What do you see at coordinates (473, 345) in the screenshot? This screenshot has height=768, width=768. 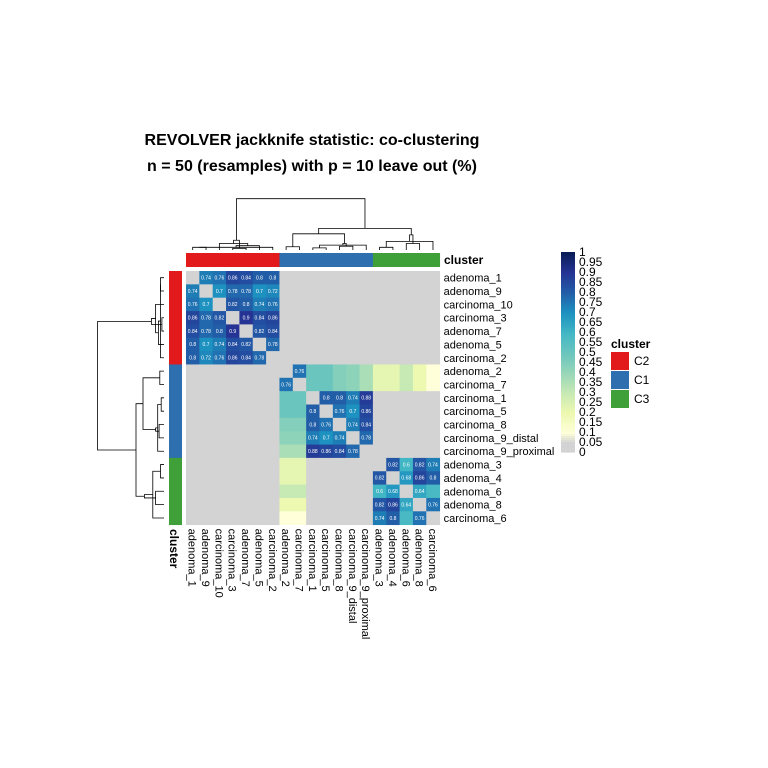 I see `row-label: adenoma_5` at bounding box center [473, 345].